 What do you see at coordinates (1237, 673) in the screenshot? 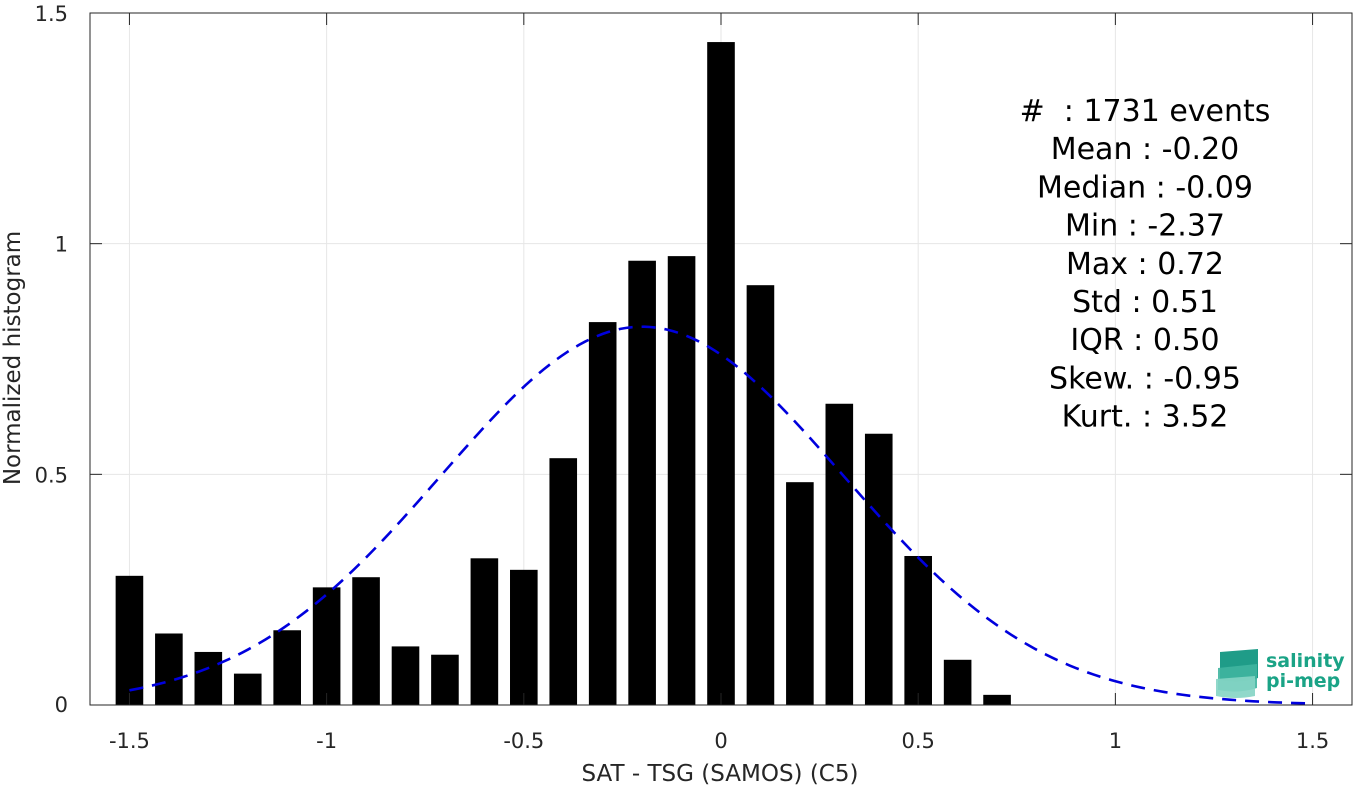
I see `wave-logo-icon` at bounding box center [1237, 673].